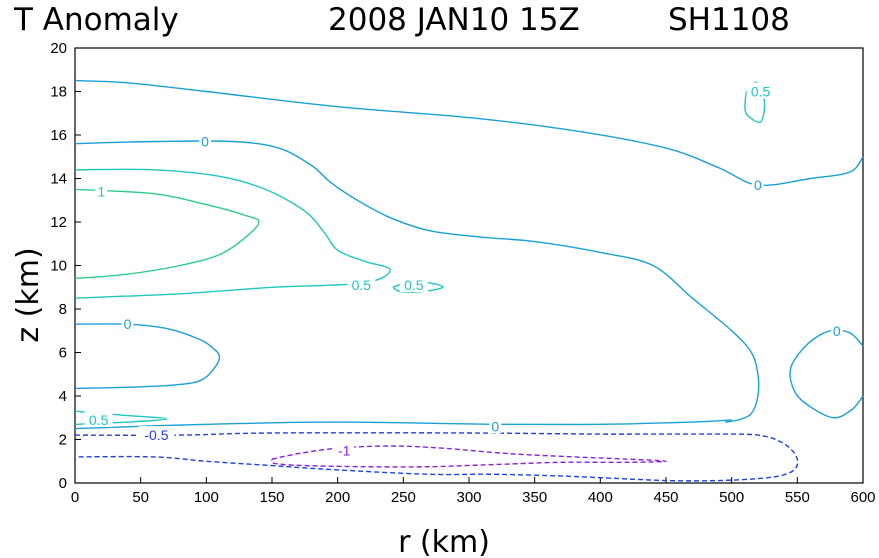 The height and width of the screenshot is (558, 879). Describe the element at coordinates (63, 353) in the screenshot. I see `y-tick-label: 6` at that location.